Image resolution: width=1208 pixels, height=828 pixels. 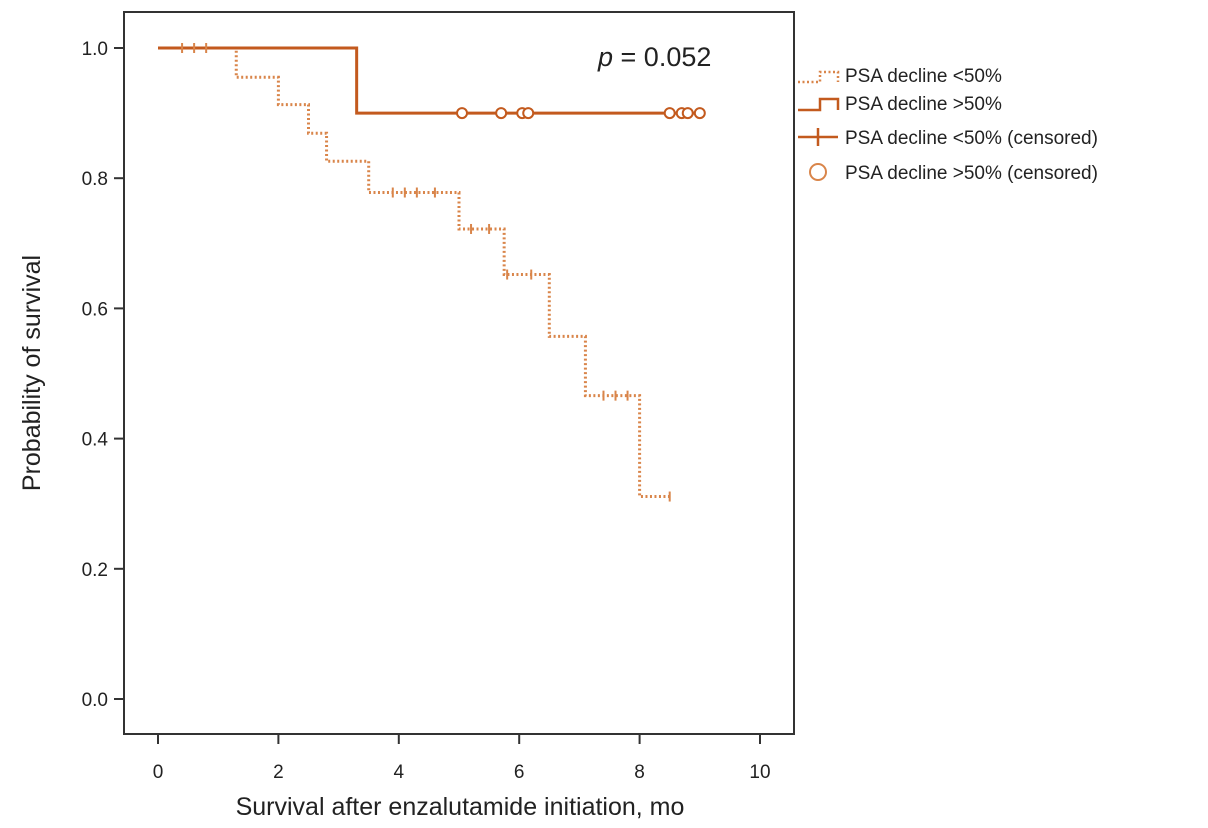 I want to click on legend-circle, so click(x=818, y=172).